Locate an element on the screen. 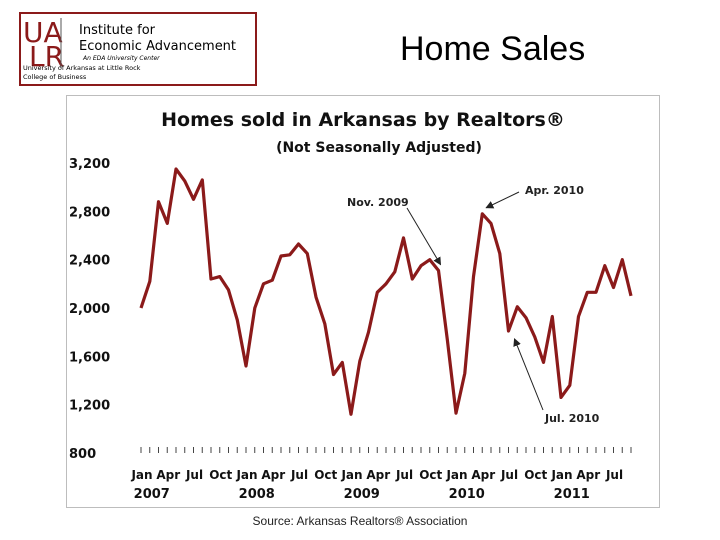  year-label: 2009 is located at coordinates (362, 494).